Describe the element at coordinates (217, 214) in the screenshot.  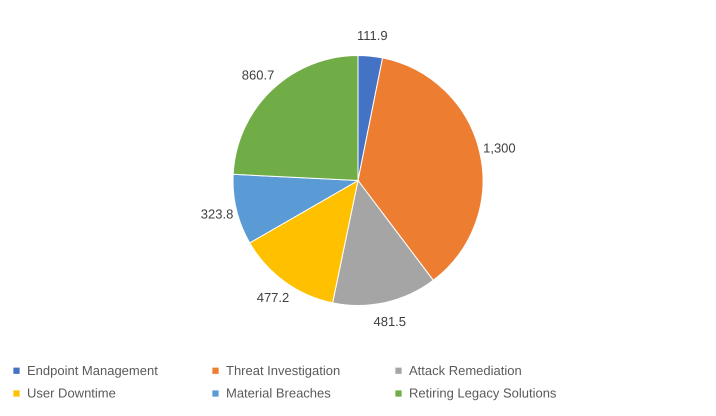
I see `data-label: 323.8` at that location.